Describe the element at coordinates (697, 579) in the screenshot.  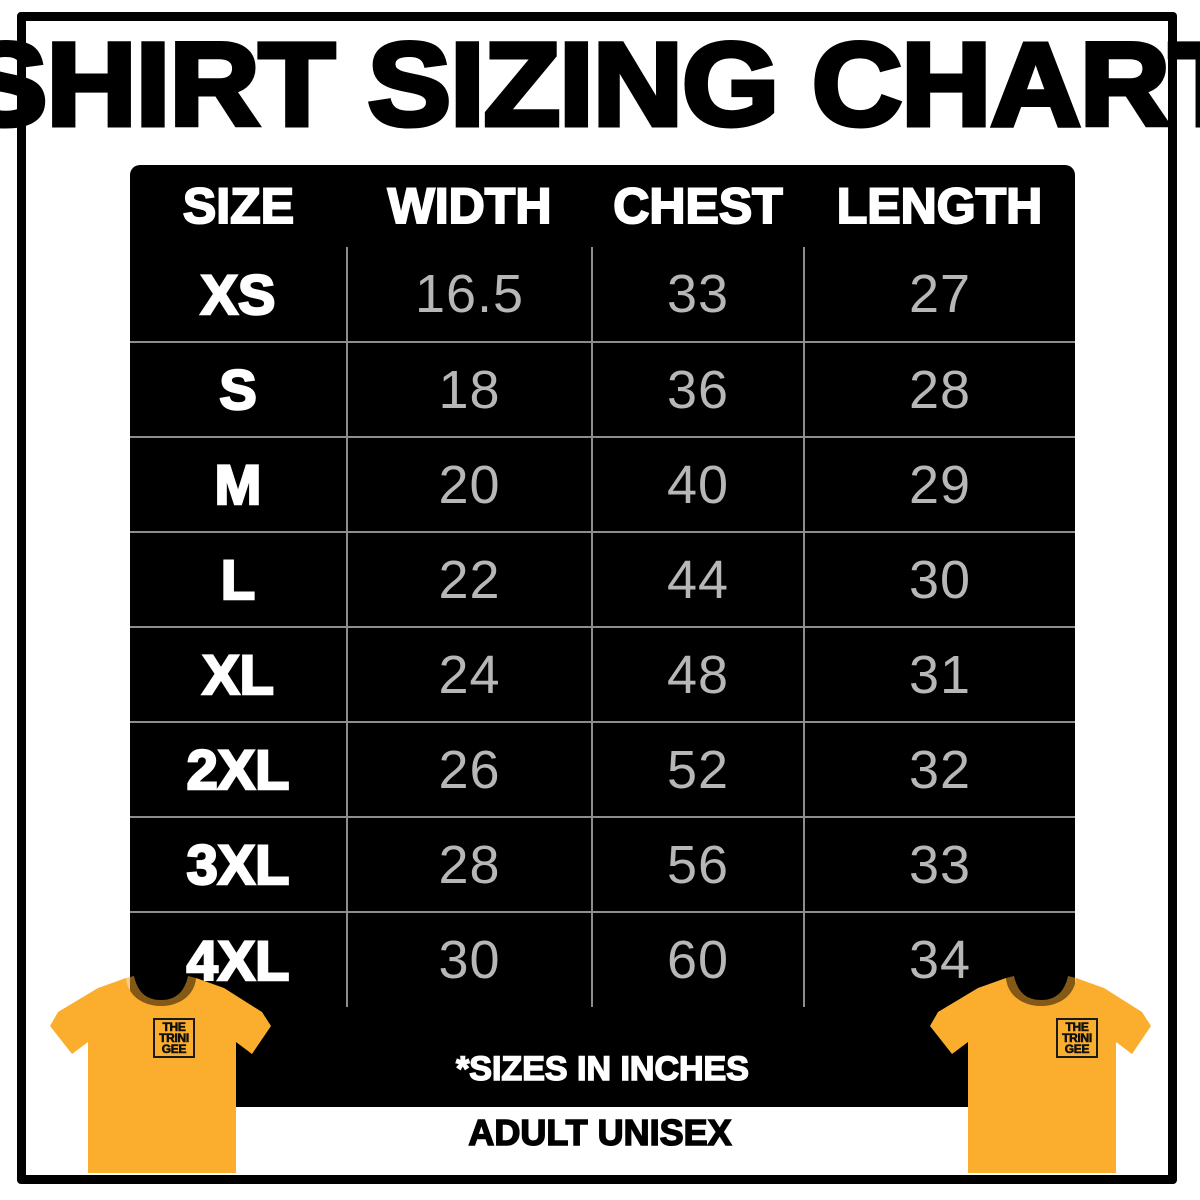
I see `cell-chest: 44` at that location.